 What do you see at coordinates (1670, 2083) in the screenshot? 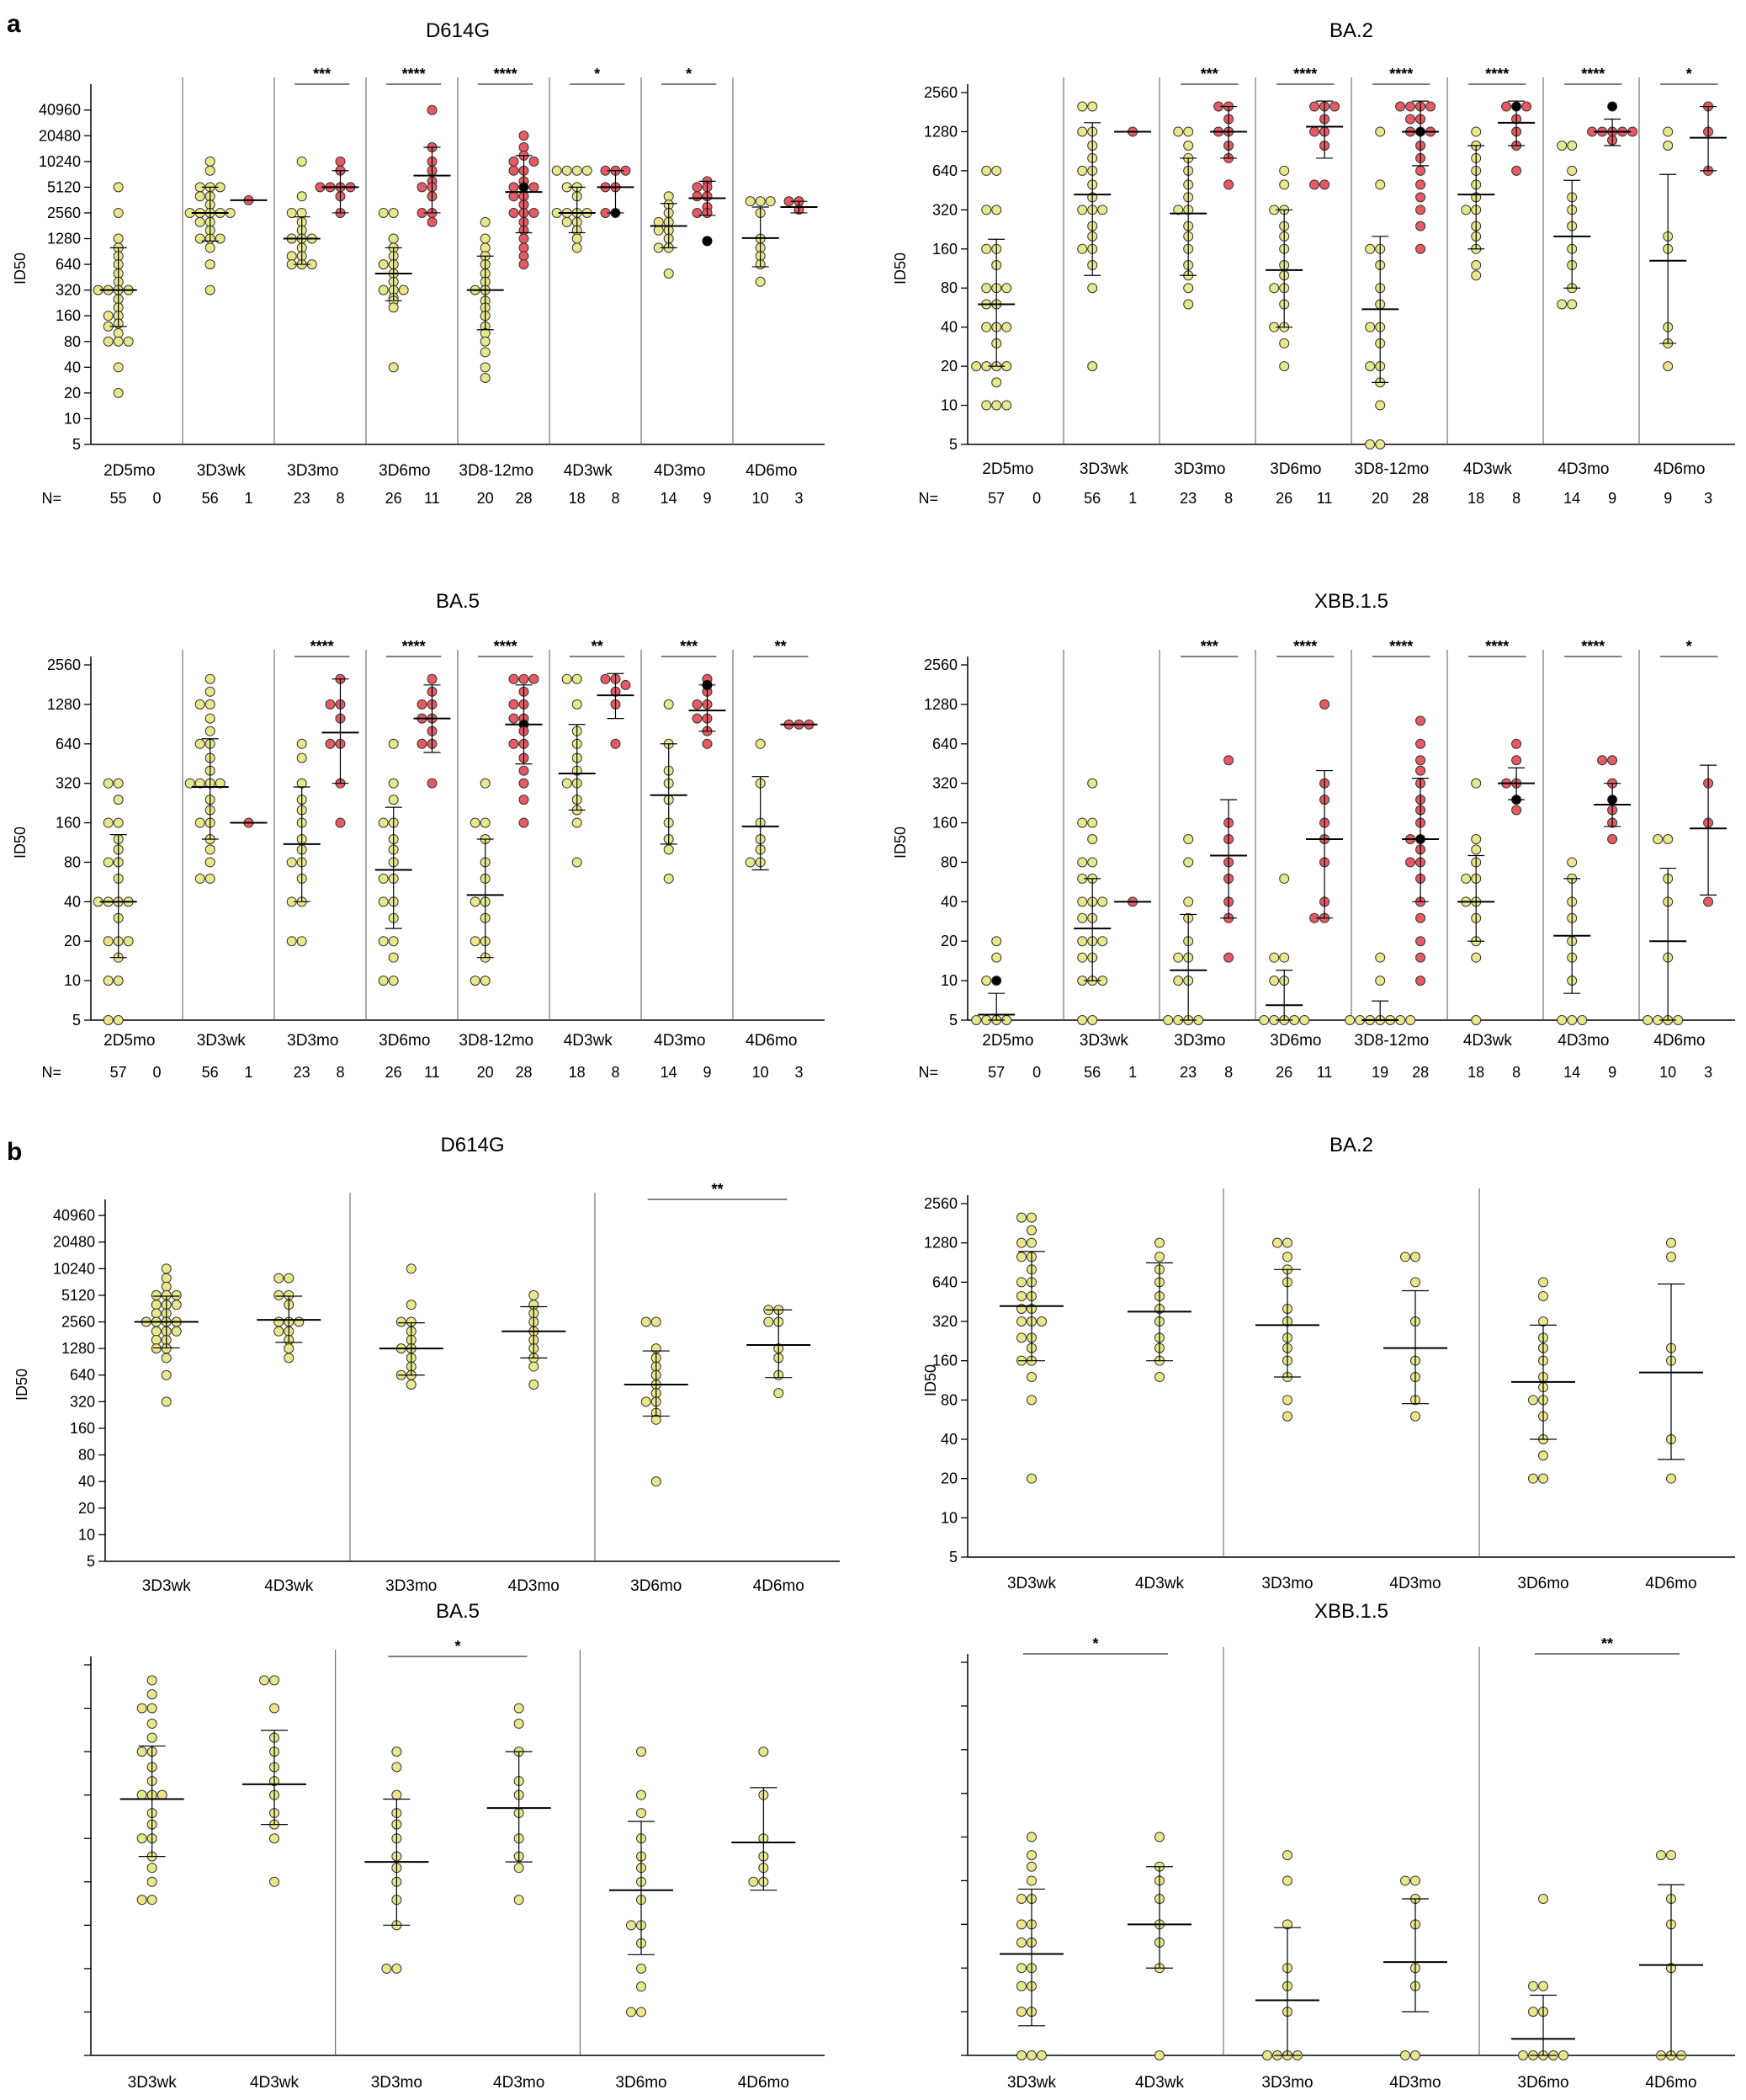
I see `category-label: 4D6mo` at bounding box center [1670, 2083].